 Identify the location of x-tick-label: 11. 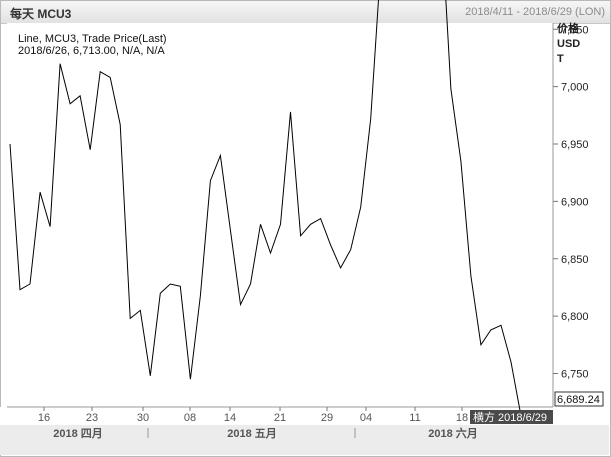
(414, 418).